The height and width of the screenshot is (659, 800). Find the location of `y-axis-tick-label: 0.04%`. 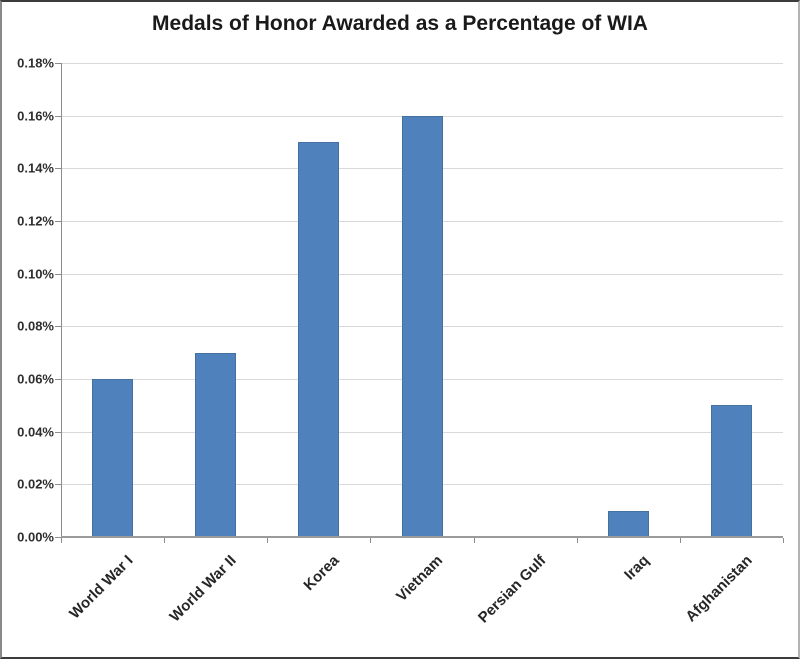

y-axis-tick-label: 0.04% is located at coordinates (35, 432).